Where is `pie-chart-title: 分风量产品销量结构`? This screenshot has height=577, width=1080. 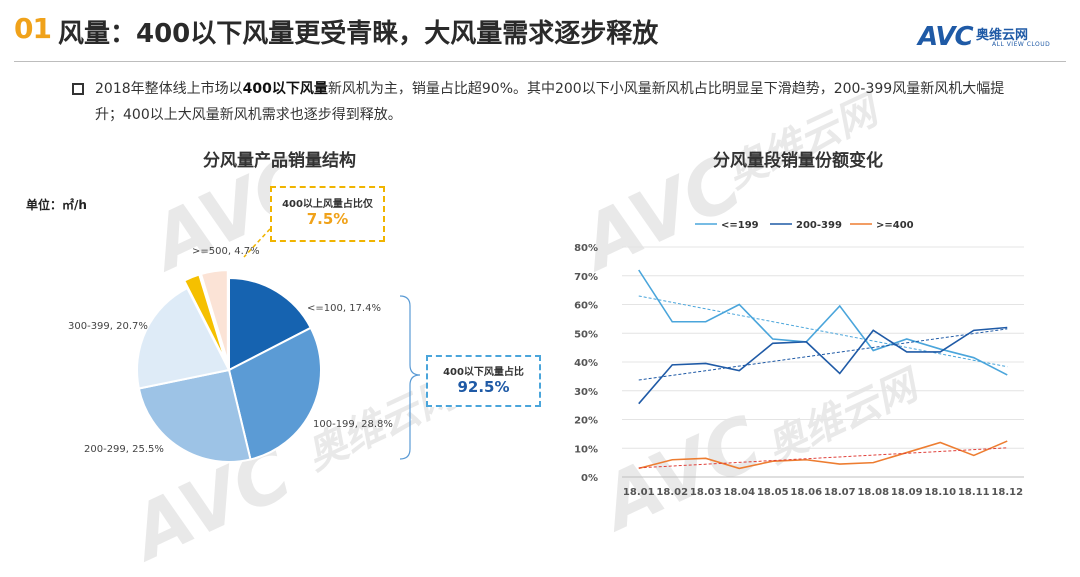
pie-chart-title: 分风量产品销量结构 is located at coordinates (279, 161).